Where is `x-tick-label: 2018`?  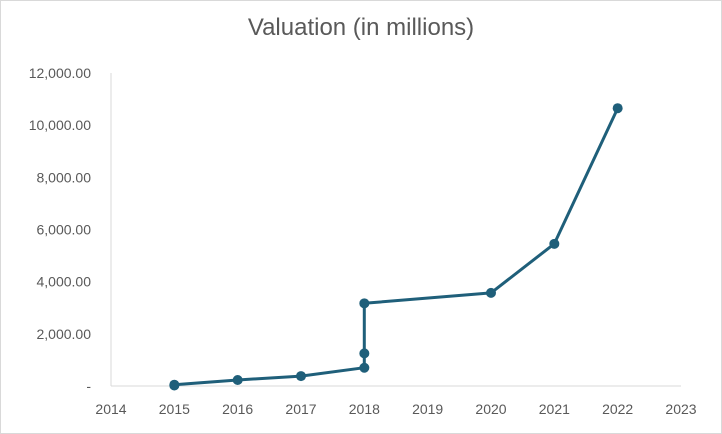
x-tick-label: 2018 is located at coordinates (364, 409).